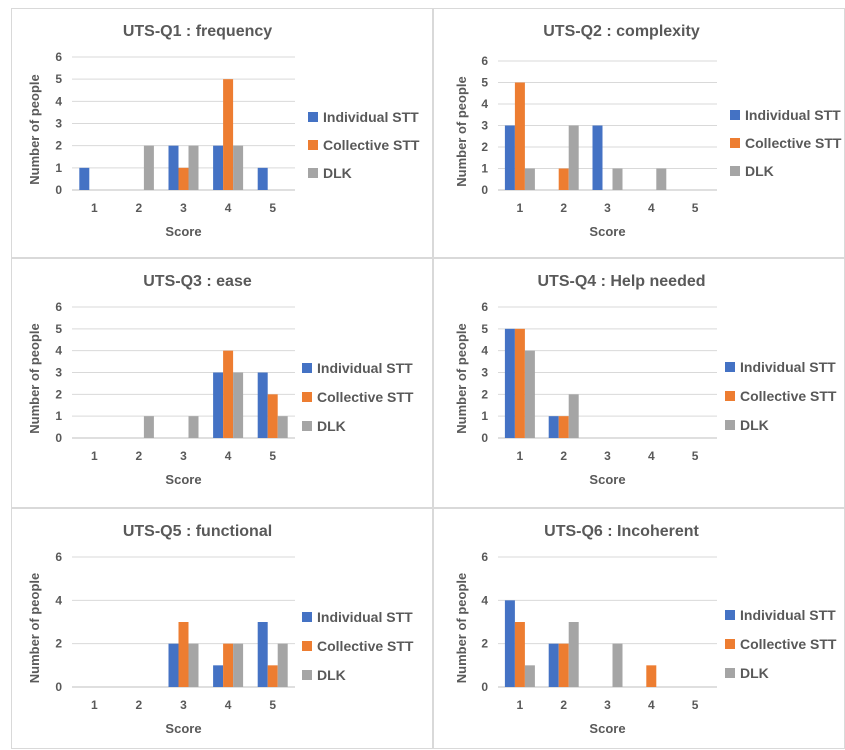 The width and height of the screenshot is (845, 750). Describe the element at coordinates (484, 329) in the screenshot. I see `y-tick-label: 5` at that location.